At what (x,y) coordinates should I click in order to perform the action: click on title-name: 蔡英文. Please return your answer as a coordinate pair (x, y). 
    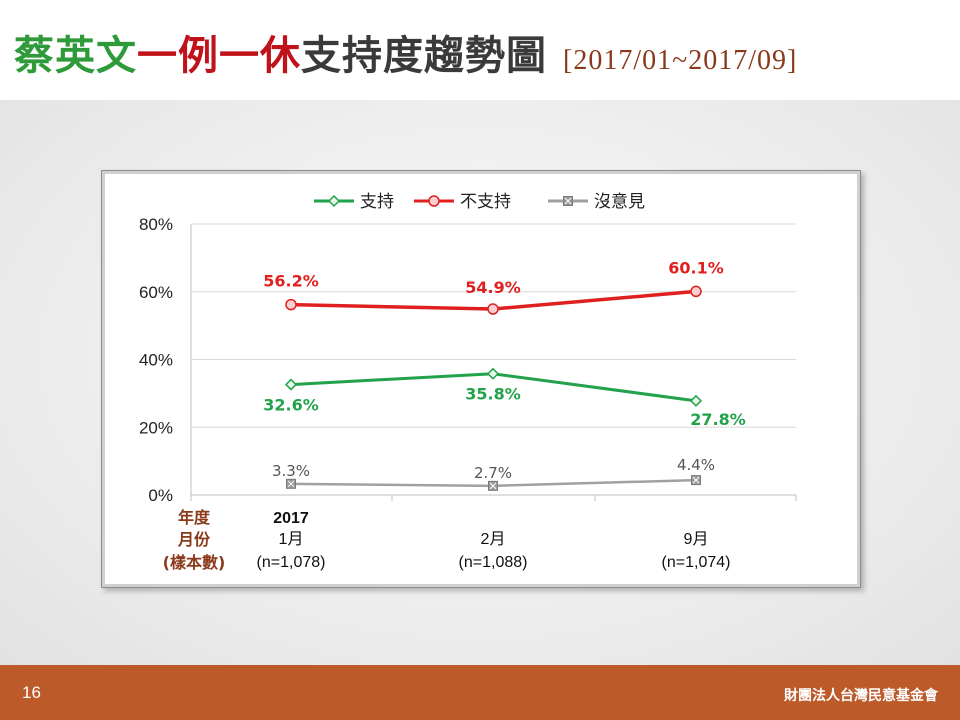
    Looking at the image, I should click on (75, 56).